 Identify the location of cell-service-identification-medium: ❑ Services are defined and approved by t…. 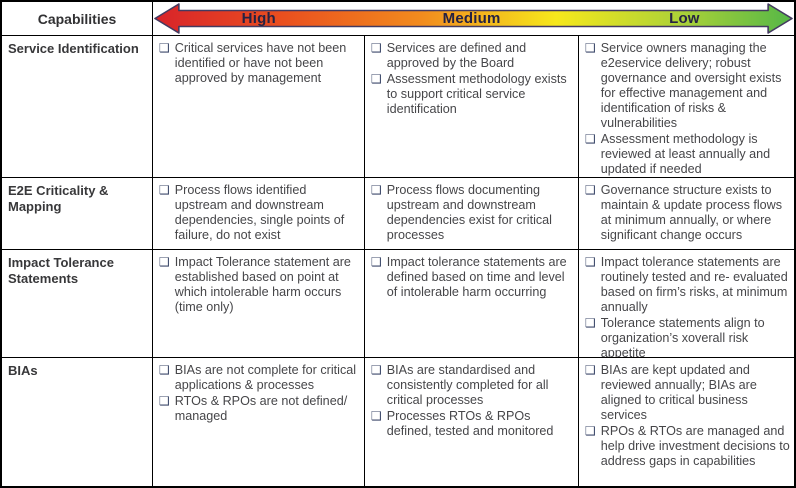
(471, 106).